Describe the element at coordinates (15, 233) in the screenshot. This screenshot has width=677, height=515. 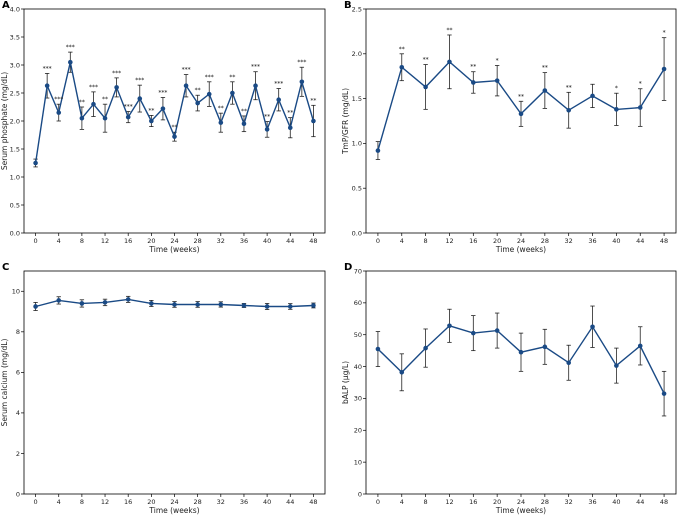
I see `y-tick-label: 0.0` at that location.